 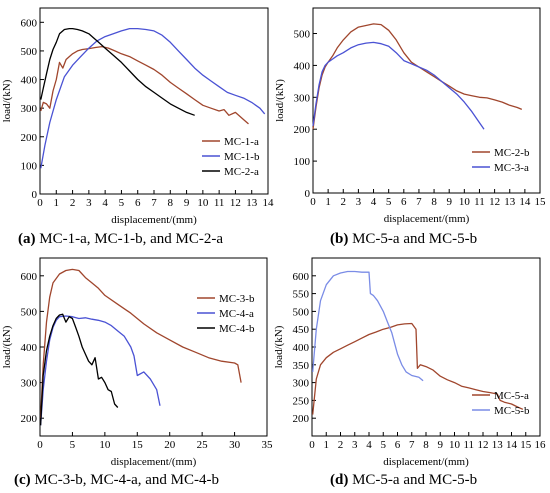 I want to click on legend-label-mc-4-a: MC-4-a, so click(x=236, y=314).